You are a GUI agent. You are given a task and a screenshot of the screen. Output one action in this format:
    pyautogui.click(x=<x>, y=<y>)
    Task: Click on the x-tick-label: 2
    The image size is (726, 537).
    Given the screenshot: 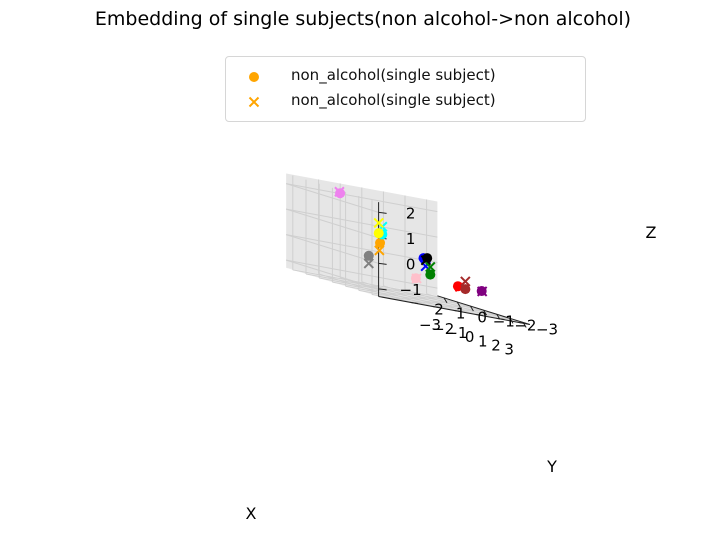 What is the action you would take?
    pyautogui.click(x=496, y=345)
    